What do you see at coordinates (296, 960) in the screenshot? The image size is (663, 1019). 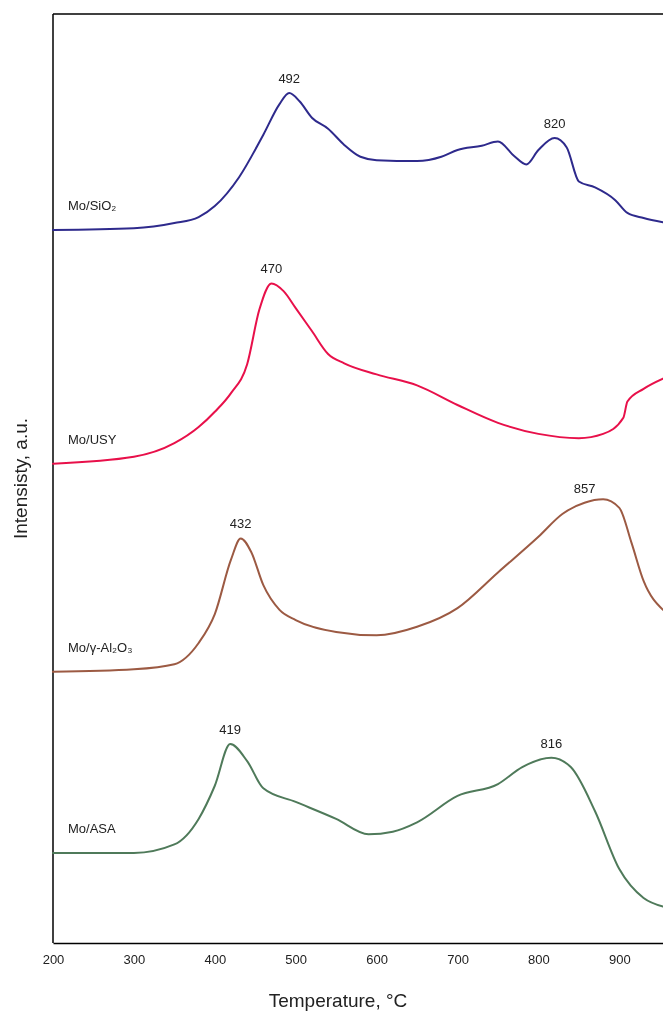 I see `x-tick-label: 500` at bounding box center [296, 960].